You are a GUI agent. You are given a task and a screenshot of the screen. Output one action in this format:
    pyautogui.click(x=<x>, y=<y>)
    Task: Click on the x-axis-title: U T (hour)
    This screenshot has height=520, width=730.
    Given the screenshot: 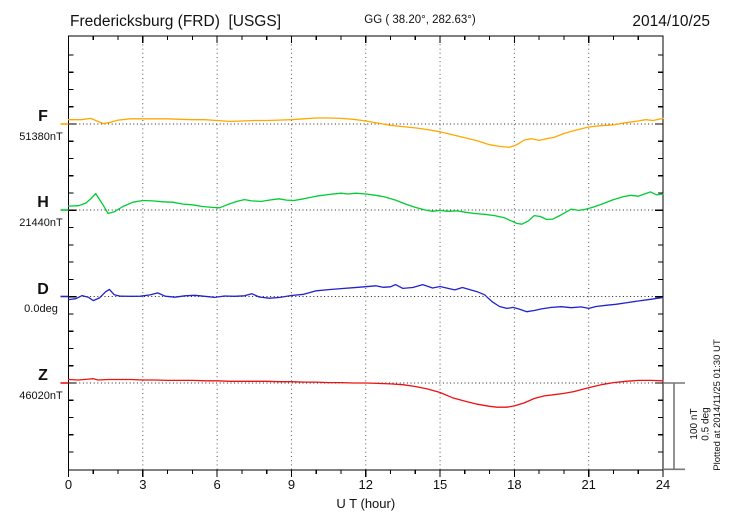 What is the action you would take?
    pyautogui.click(x=365, y=503)
    